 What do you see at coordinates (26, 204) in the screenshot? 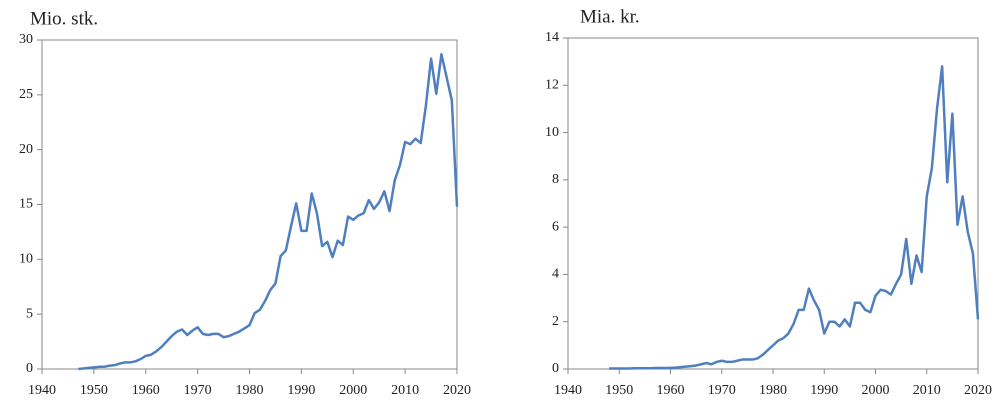
I see `y-tick-label: 15` at bounding box center [26, 204].